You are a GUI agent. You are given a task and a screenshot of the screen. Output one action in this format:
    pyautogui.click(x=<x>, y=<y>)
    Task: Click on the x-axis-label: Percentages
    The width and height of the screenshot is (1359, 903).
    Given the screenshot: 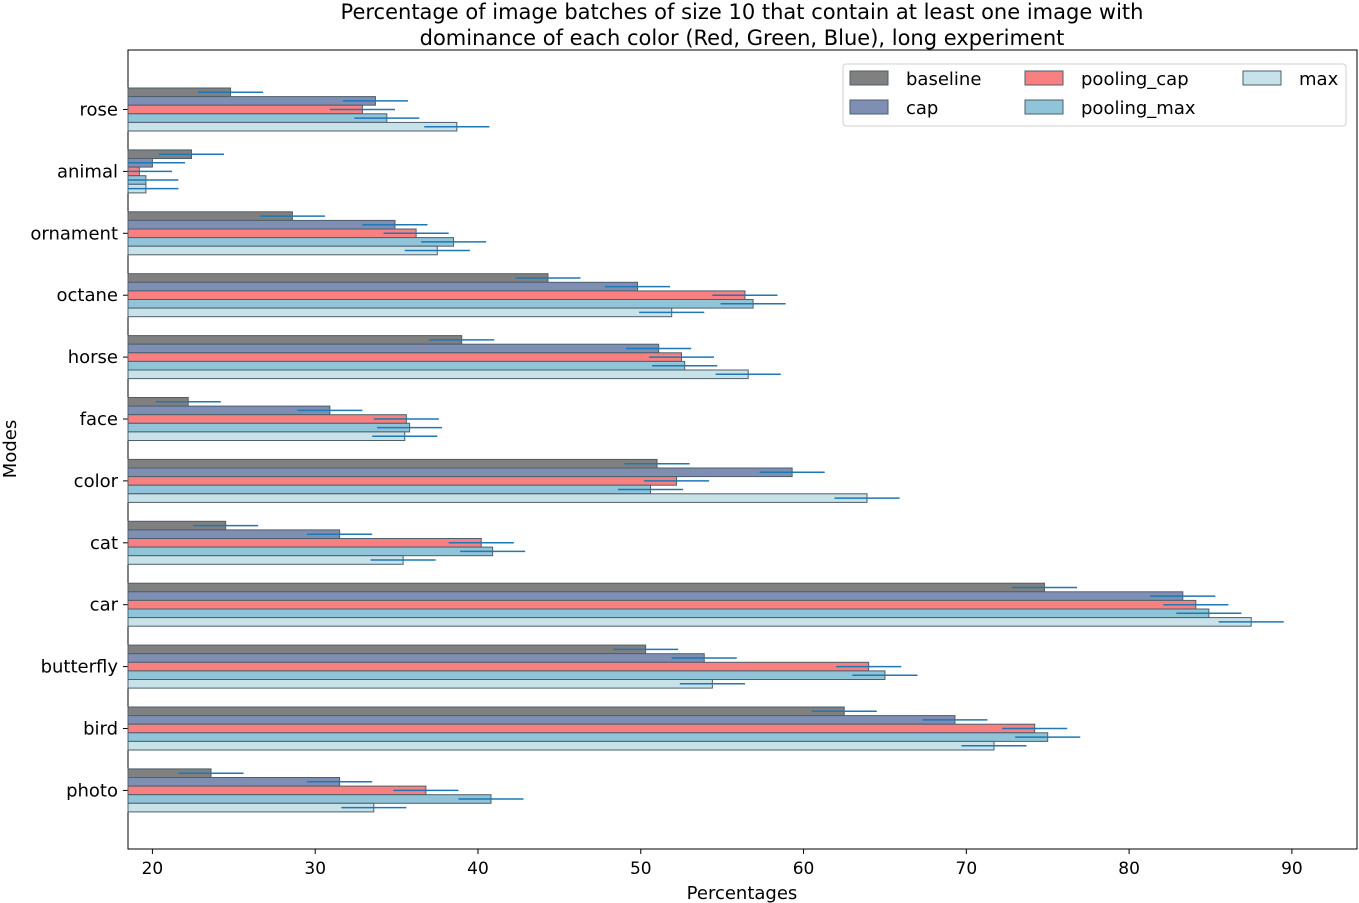 What is the action you would take?
    pyautogui.click(x=742, y=893)
    